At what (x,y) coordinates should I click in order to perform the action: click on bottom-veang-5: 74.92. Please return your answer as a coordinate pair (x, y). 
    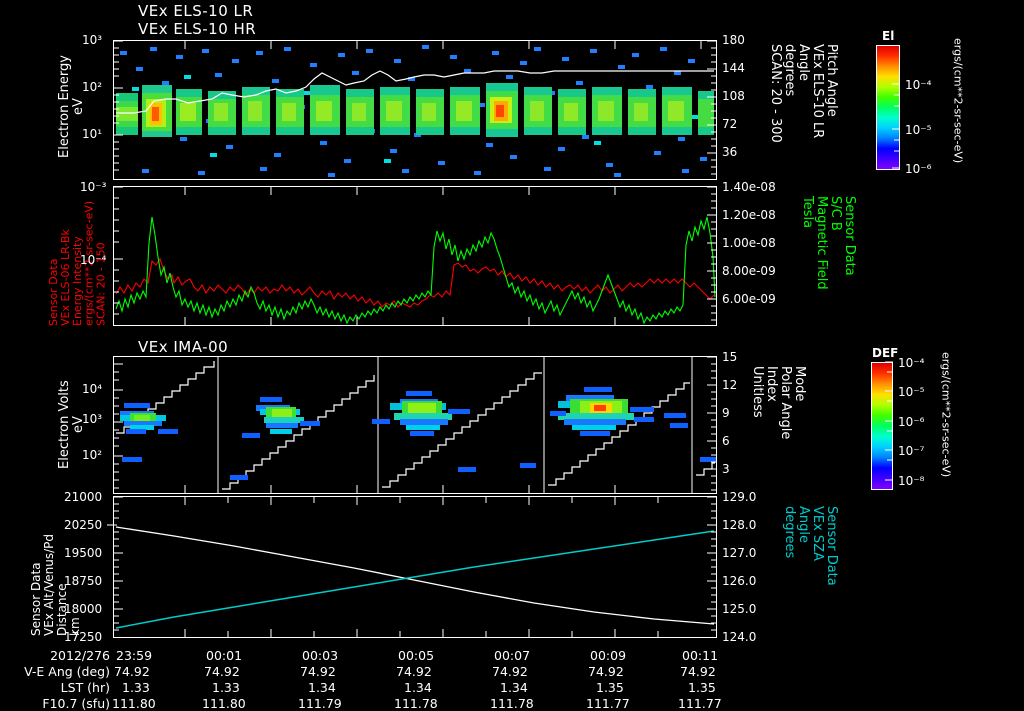
    Looking at the image, I should click on (606, 671).